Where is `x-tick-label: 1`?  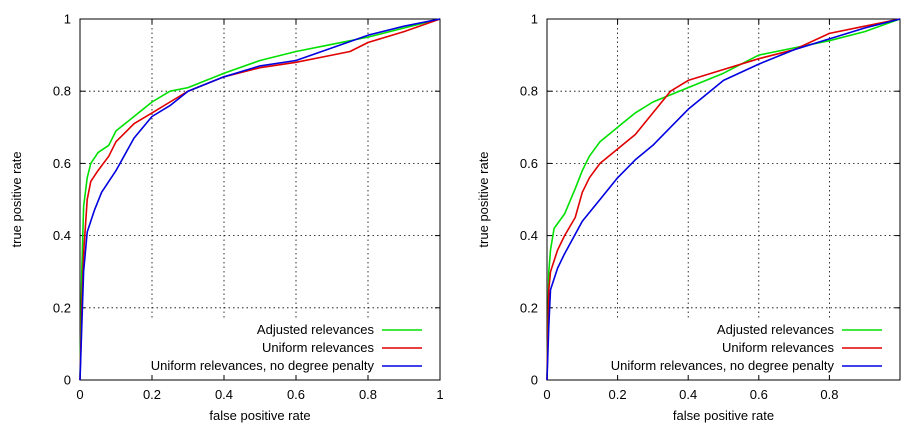
x-tick-label: 1 is located at coordinates (439, 394).